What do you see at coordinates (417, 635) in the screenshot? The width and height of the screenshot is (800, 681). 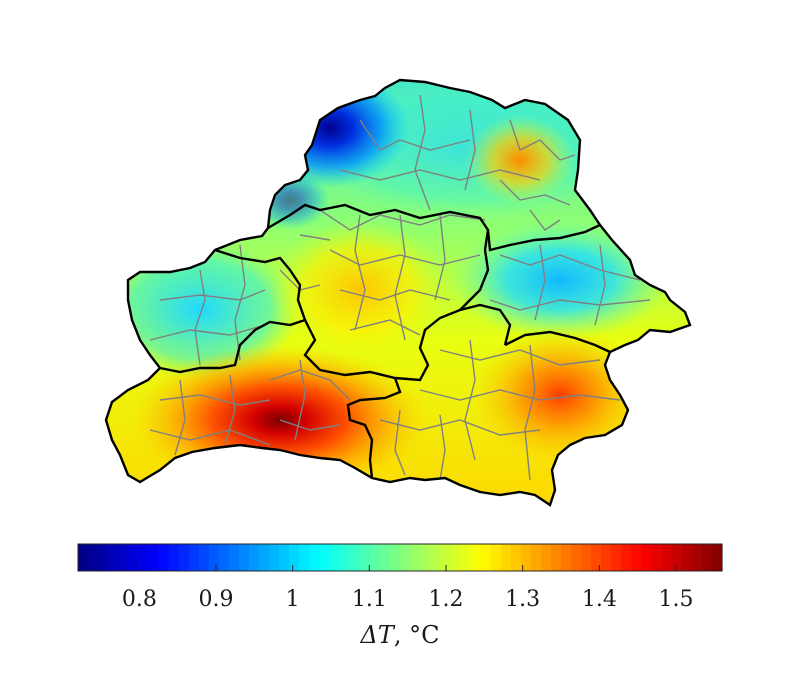 I see `colorbar-label-unit: , °C` at bounding box center [417, 635].